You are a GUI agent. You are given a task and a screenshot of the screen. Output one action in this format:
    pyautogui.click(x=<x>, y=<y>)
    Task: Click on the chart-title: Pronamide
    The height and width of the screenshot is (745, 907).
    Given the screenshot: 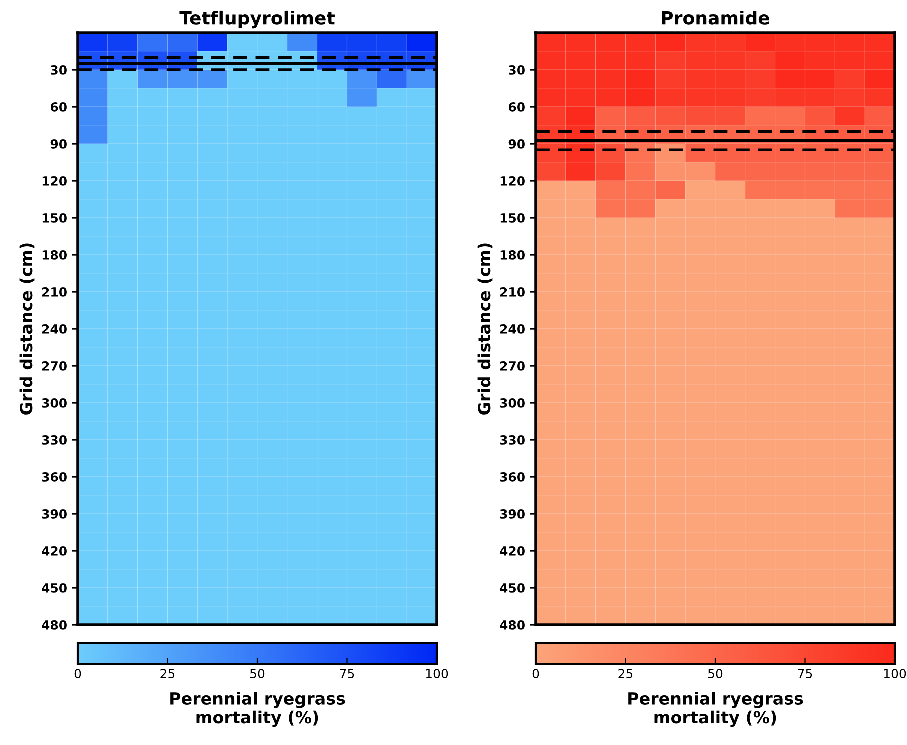 What is the action you would take?
    pyautogui.click(x=716, y=17)
    